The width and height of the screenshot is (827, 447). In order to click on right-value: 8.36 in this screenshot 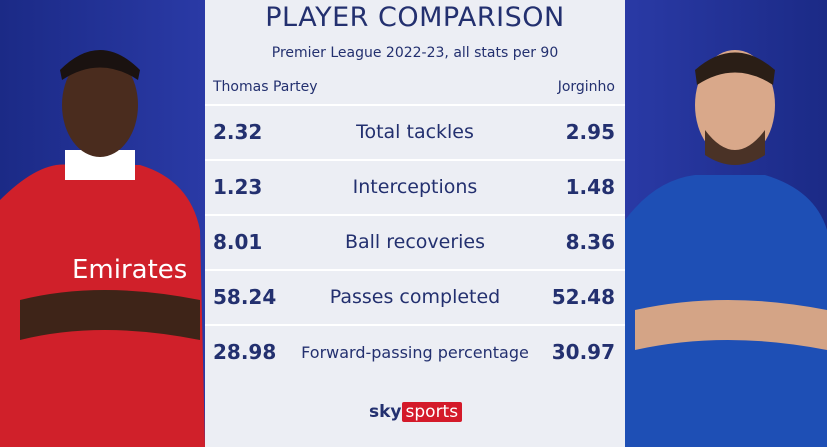, I will do `click(590, 242)`.